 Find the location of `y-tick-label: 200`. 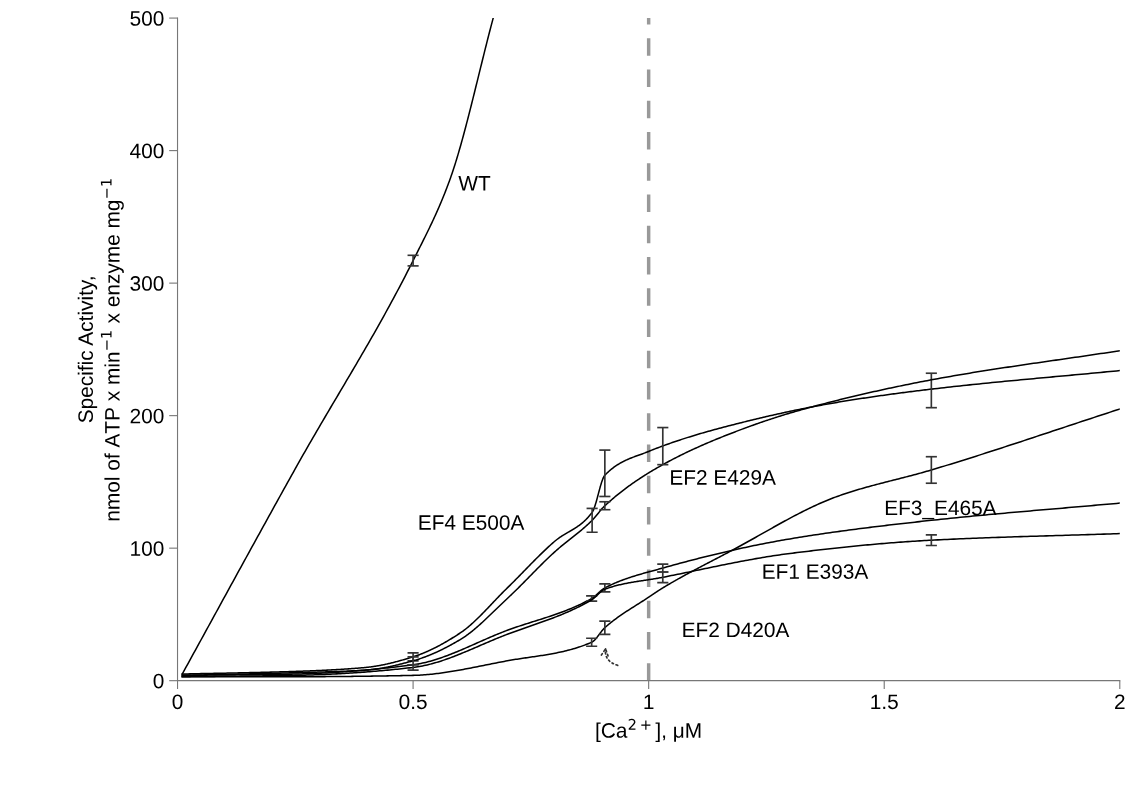

y-tick-label: 200 is located at coordinates (147, 416).